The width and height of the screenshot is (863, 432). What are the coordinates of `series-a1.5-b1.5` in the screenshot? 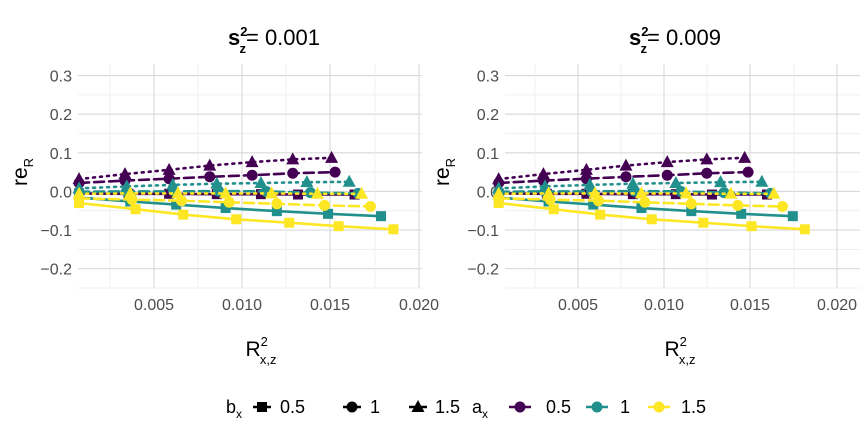 It's located at (636, 192).